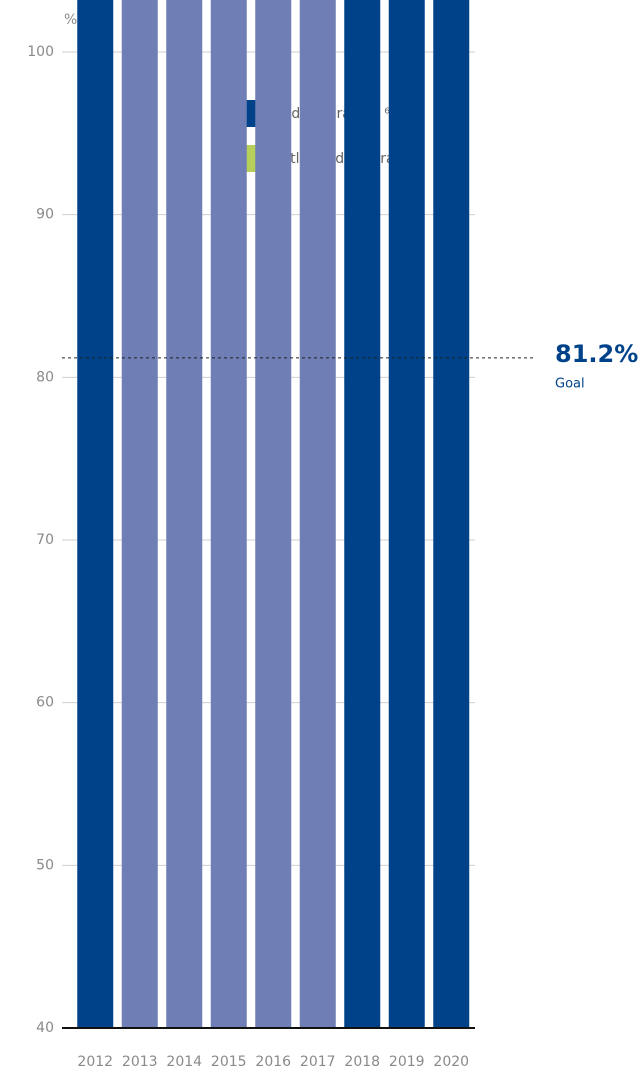 This screenshot has height=1073, width=642. What do you see at coordinates (70, 20) in the screenshot?
I see `y-unit: %` at bounding box center [70, 20].